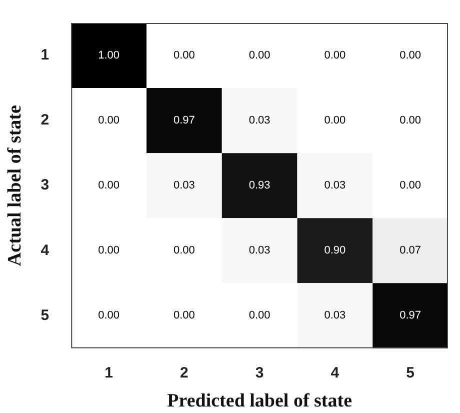  I want to click on y-axis-title: Actual label of state, so click(15, 185).